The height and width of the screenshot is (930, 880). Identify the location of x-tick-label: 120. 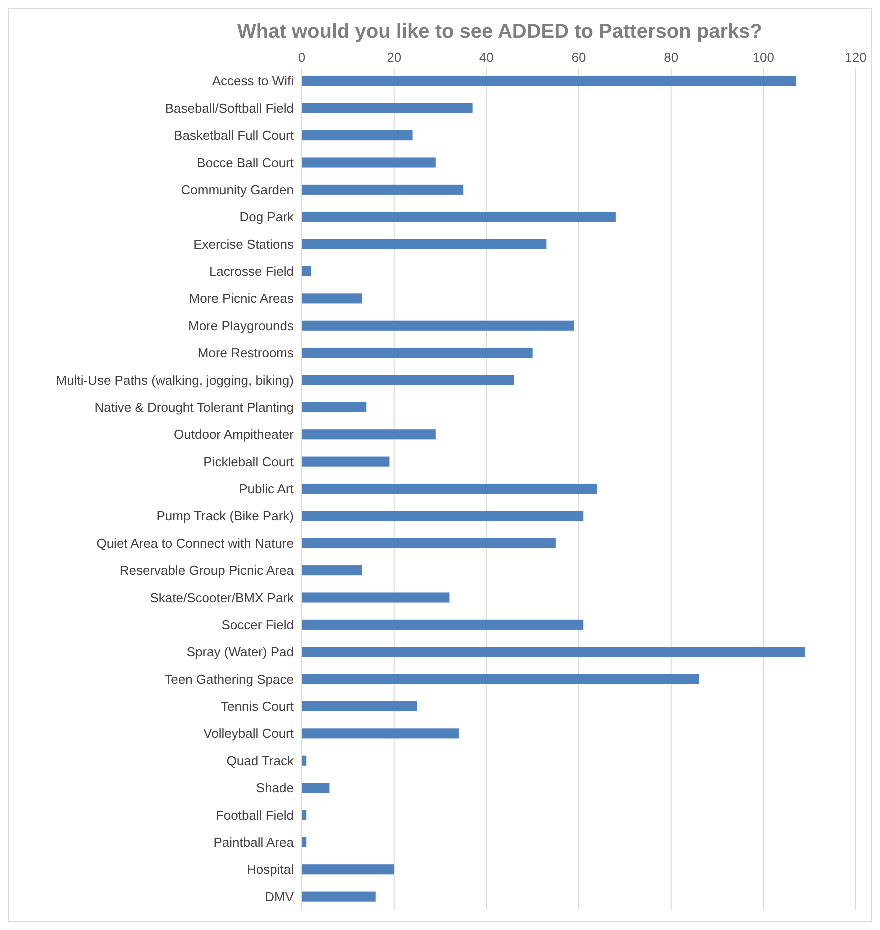
(856, 57).